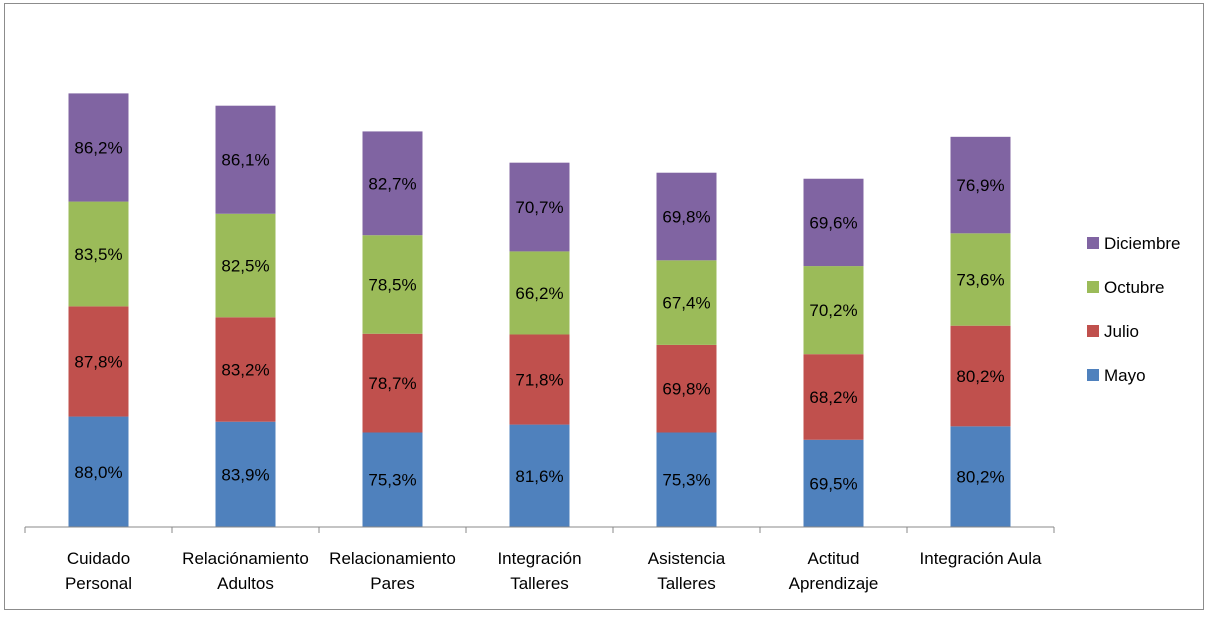  I want to click on data-label: 66,2%, so click(539, 293).